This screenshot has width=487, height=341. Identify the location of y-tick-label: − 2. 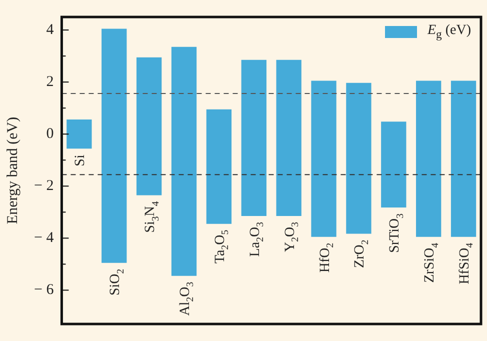
(44, 186).